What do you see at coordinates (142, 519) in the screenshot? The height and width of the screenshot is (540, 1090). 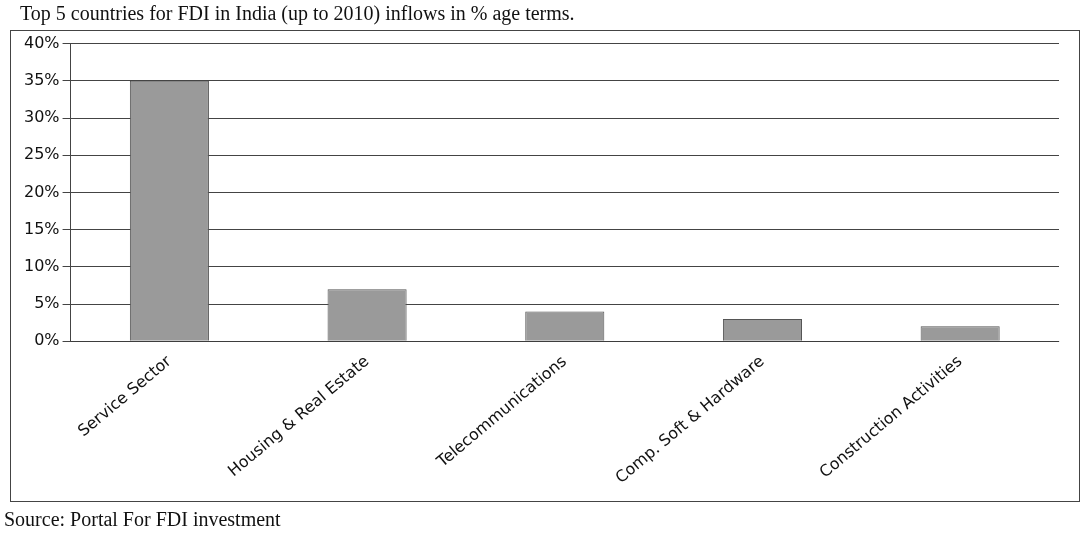 I see `source-note: Source: Portal For FDI investment` at bounding box center [142, 519].